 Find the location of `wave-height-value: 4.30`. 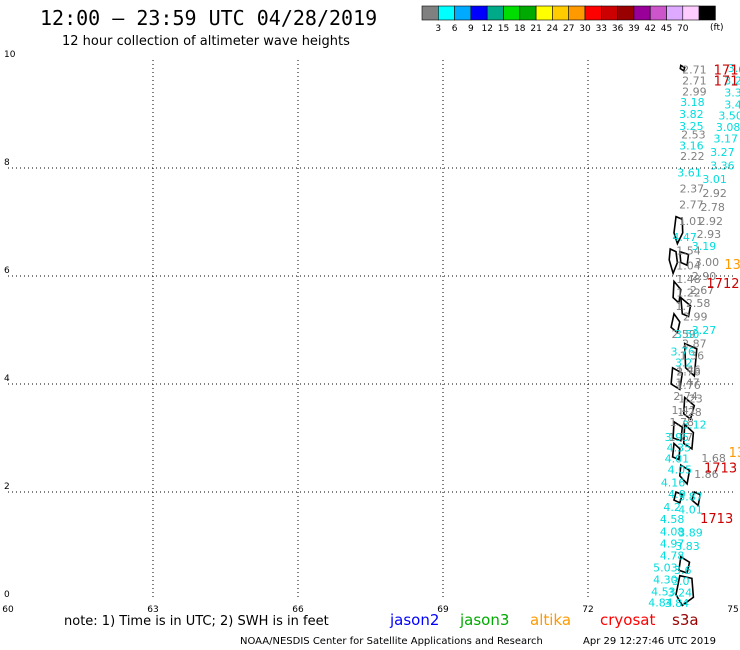

wave-height-value: 4.30 is located at coordinates (665, 579).